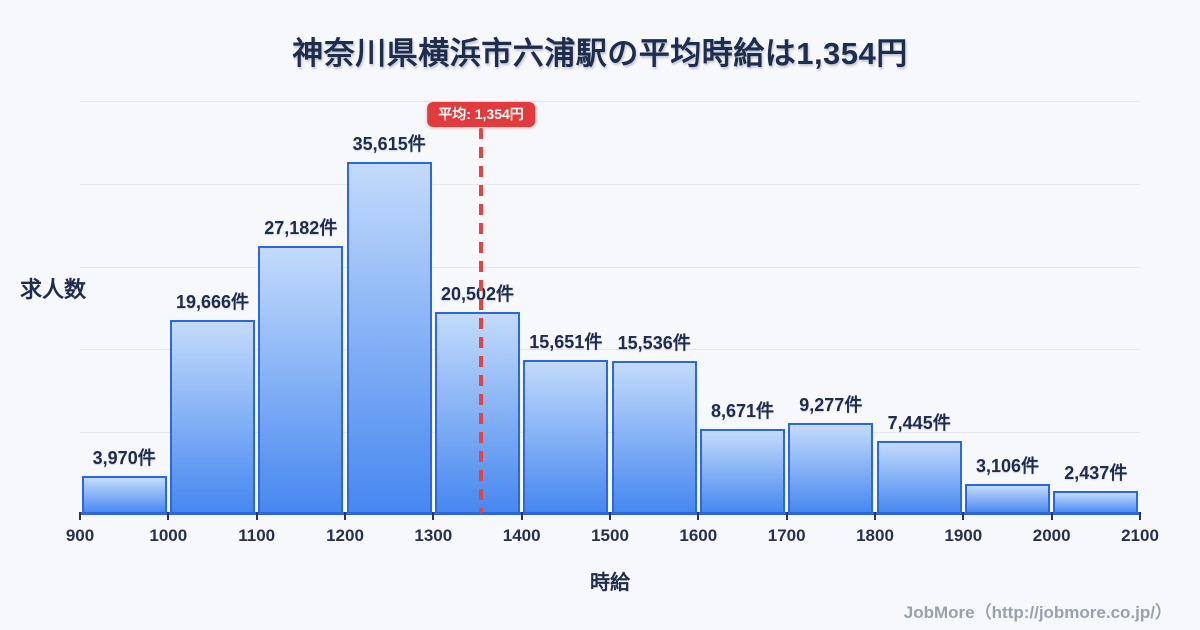 This screenshot has width=1200, height=630. What do you see at coordinates (212, 302) in the screenshot?
I see `bar-value-label: 19,666件` at bounding box center [212, 302].